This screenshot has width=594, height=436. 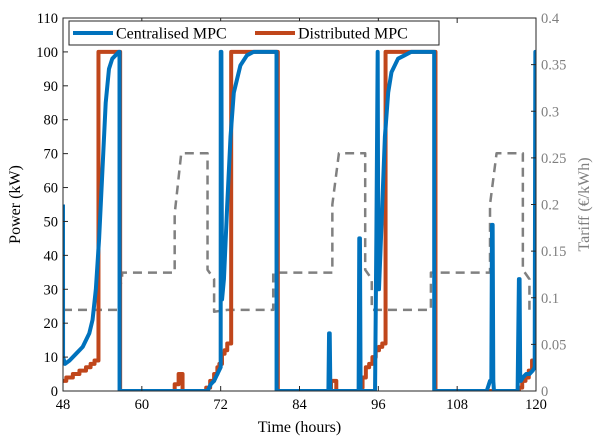 What do you see at coordinates (584, 204) in the screenshot?
I see `y2-axis-label: Tariff (€/kWh)` at bounding box center [584, 204].